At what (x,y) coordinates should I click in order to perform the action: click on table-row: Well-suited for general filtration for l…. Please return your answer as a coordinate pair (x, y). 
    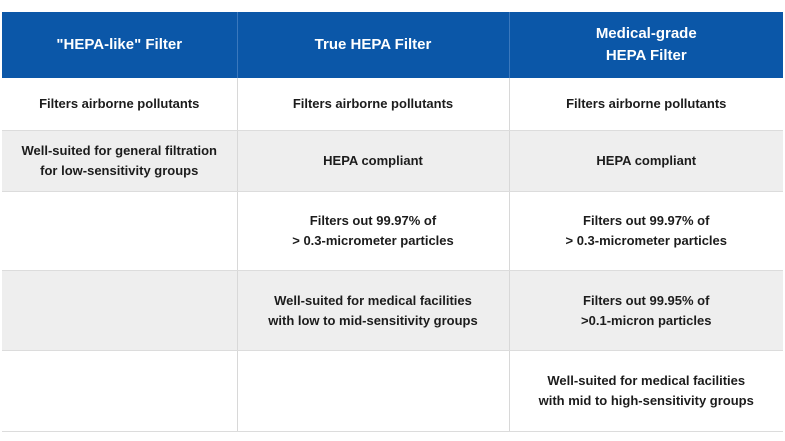
    Looking at the image, I should click on (392, 161).